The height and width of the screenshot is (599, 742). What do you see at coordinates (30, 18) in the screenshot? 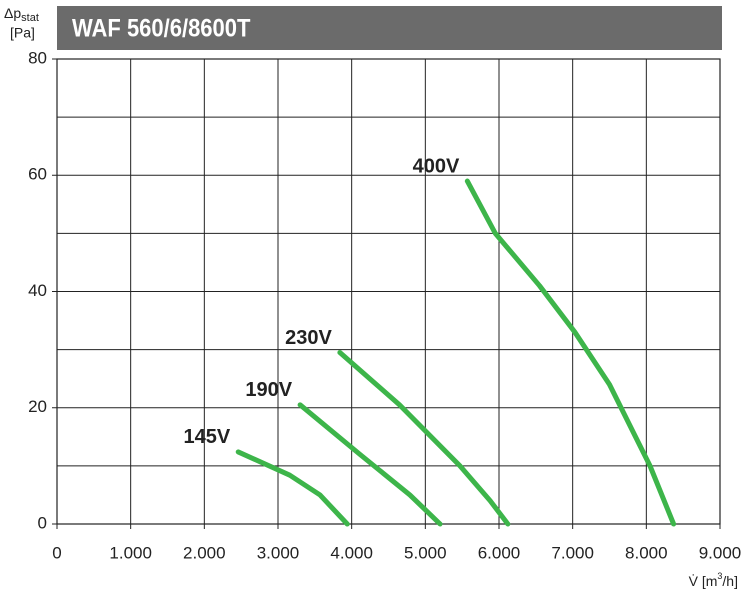
I see `y-label-sub: stat` at bounding box center [30, 18].